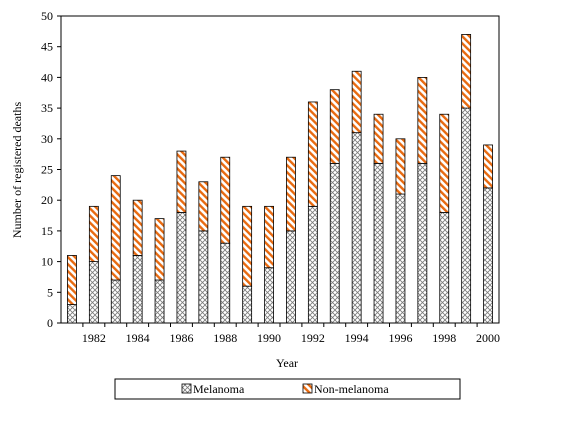 This screenshot has height=443, width=583. I want to click on x-tick-label: 1998, so click(444, 338).